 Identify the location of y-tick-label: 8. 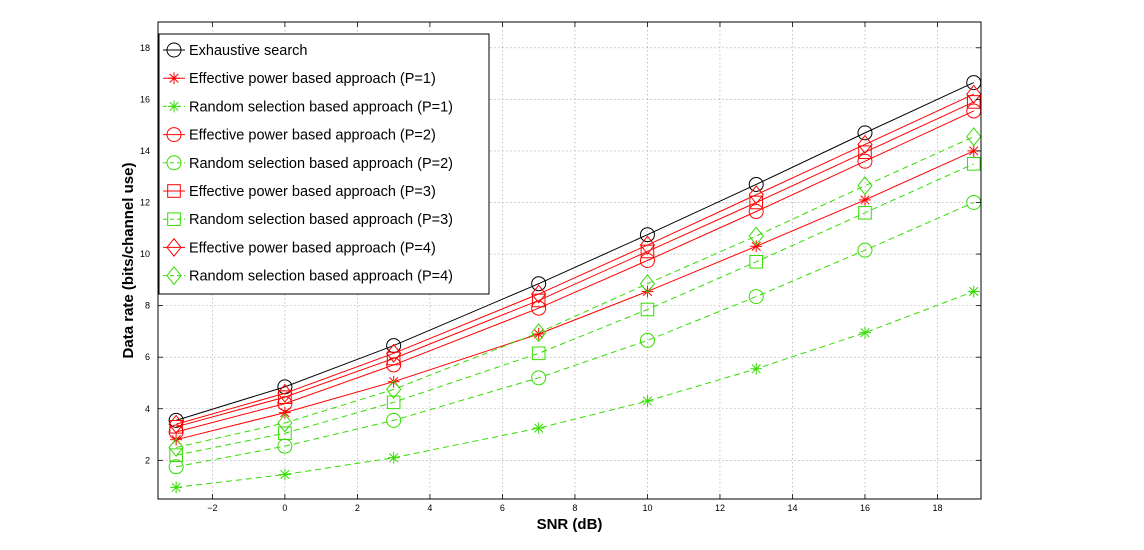
(147, 306).